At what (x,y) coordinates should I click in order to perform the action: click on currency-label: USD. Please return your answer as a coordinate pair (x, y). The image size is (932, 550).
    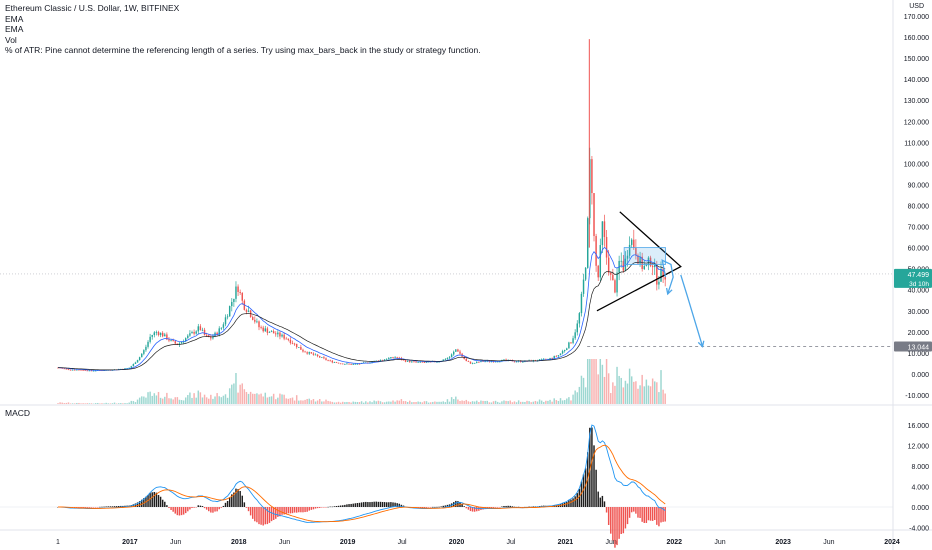
    Looking at the image, I should click on (916, 6).